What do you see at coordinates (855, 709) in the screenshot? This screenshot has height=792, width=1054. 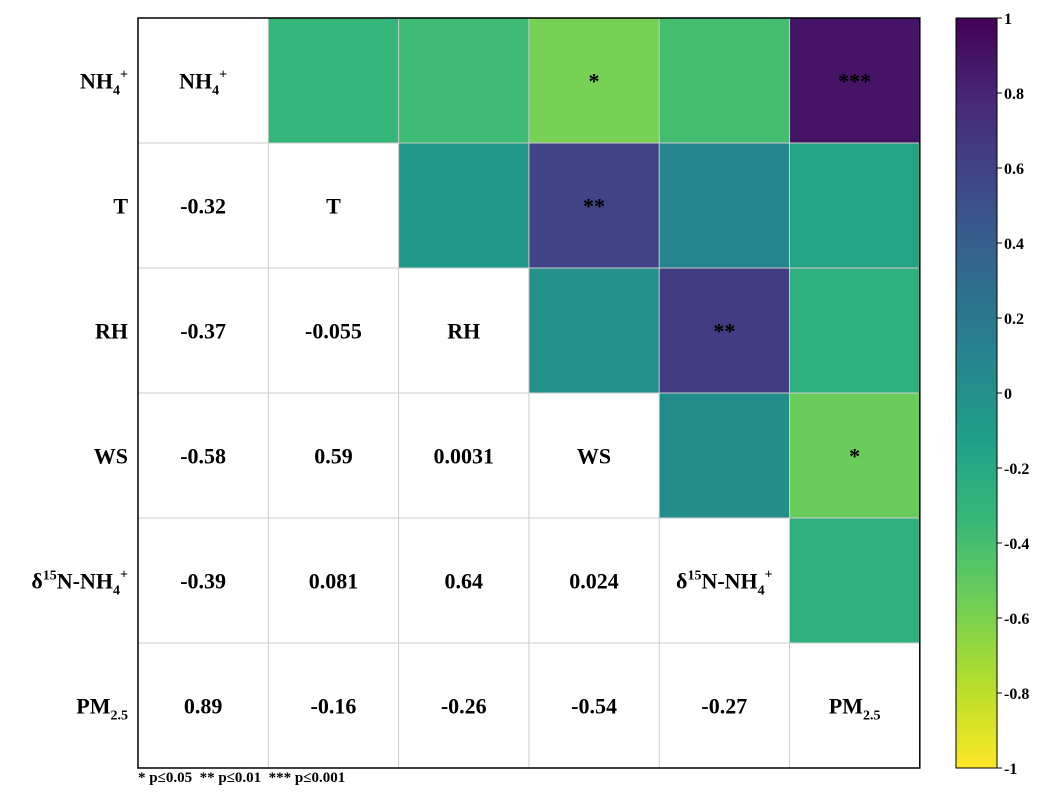 I see `diag-label-pm2-5: PM2.5` at bounding box center [855, 709].